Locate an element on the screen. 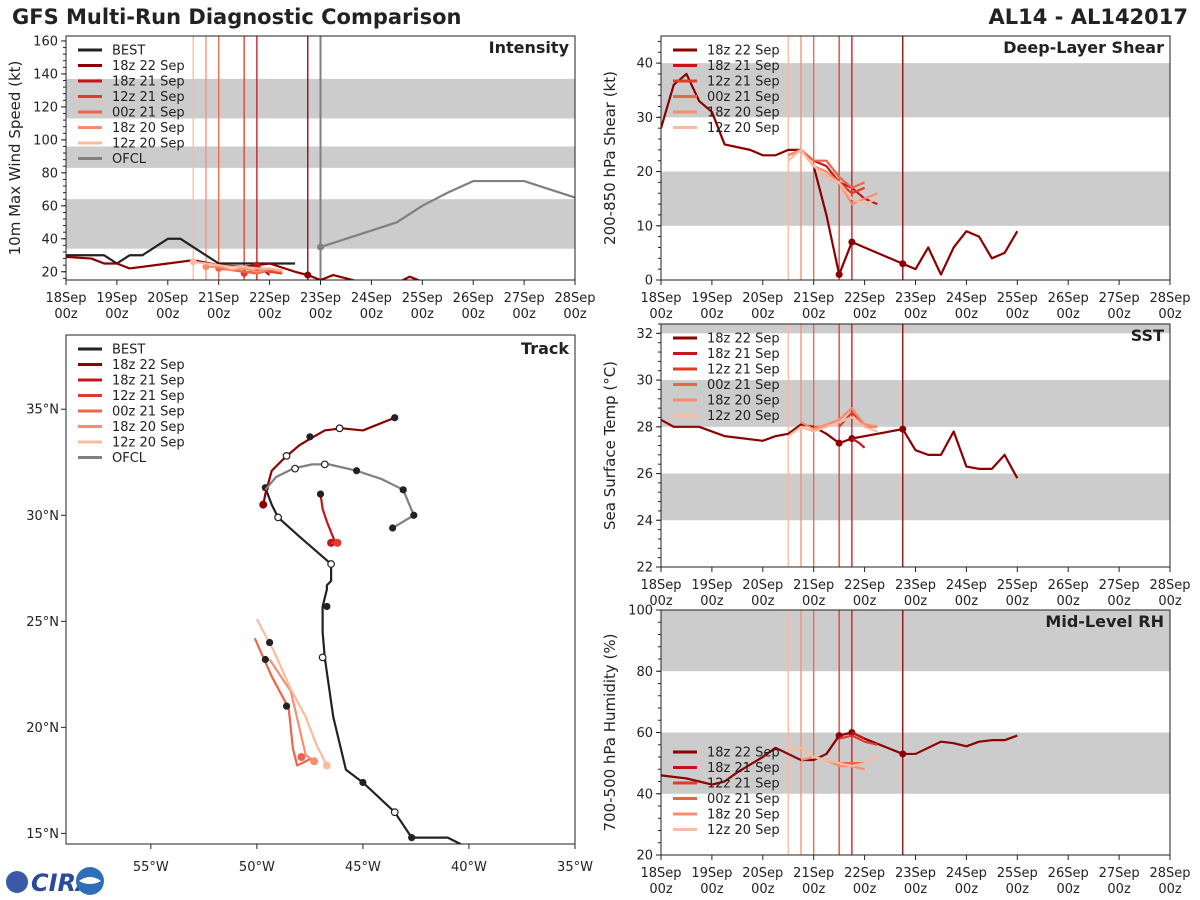  logo-swoosh-icon is located at coordinates (90, 880).